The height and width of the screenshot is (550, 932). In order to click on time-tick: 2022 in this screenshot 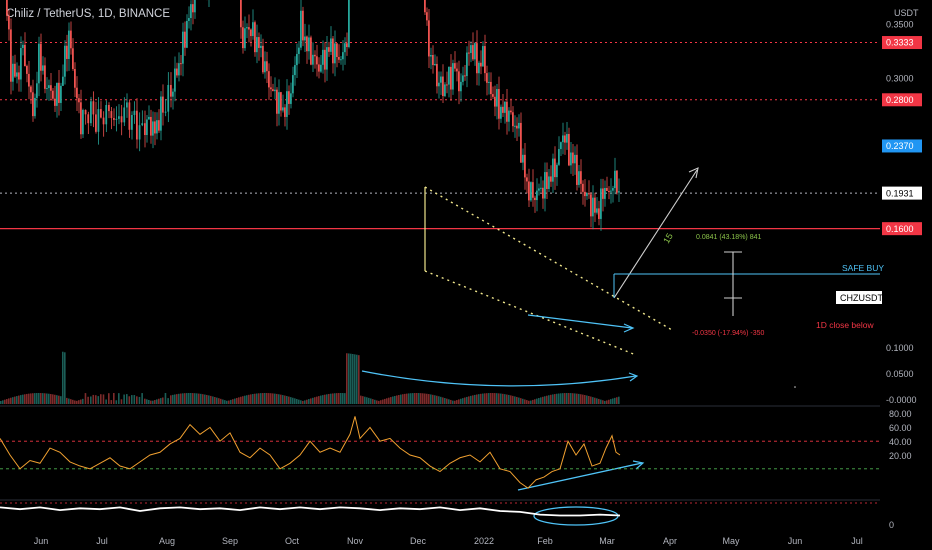, I will do `click(484, 541)`.